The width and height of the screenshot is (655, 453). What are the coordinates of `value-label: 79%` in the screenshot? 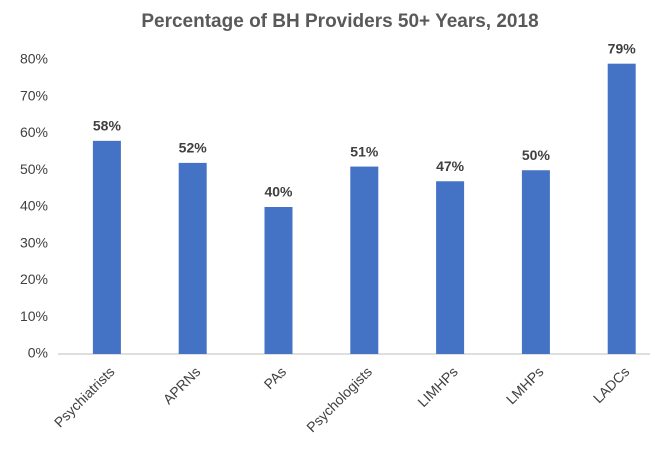 It's located at (622, 48).